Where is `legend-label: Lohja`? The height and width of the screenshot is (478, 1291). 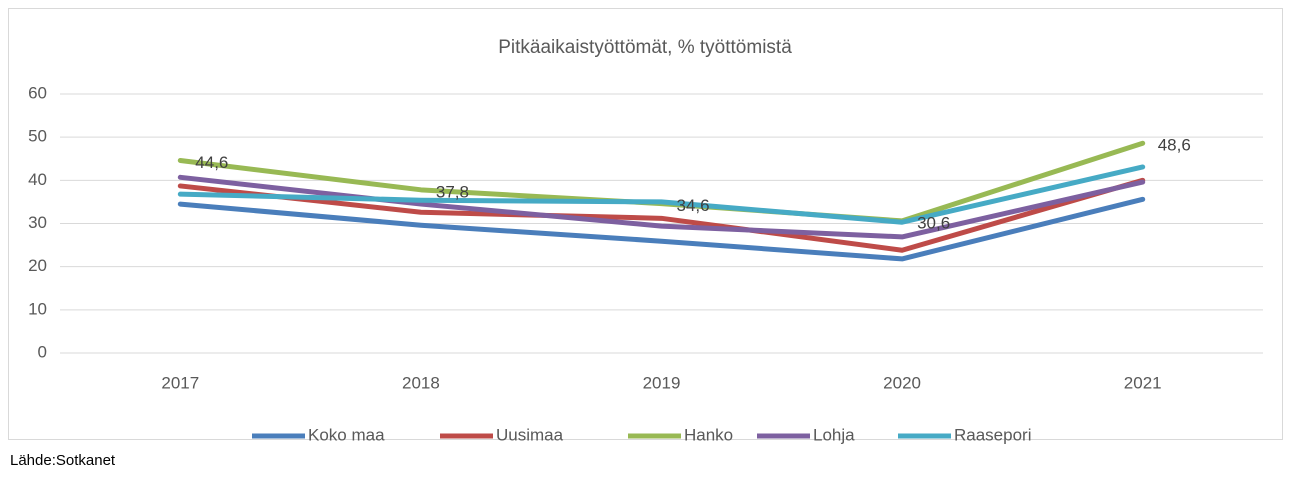 legend-label: Lohja is located at coordinates (834, 434).